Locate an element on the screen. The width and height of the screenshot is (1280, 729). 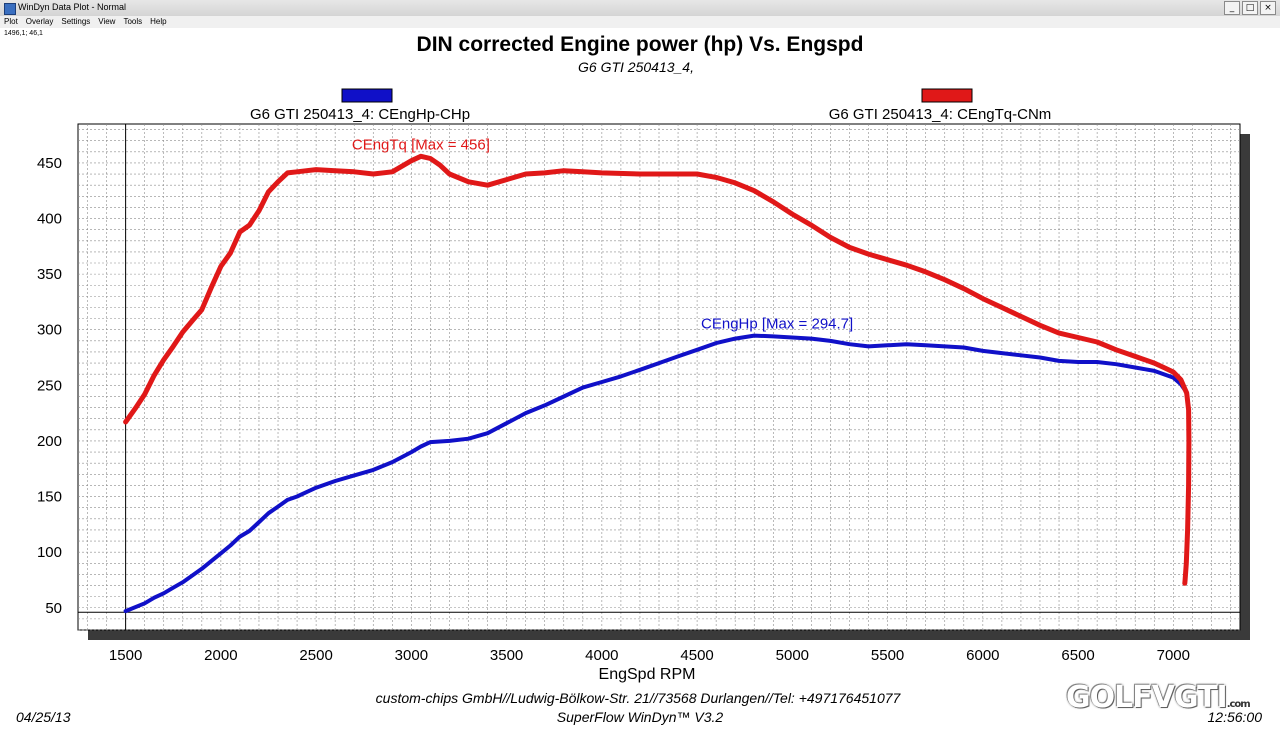
golfgti-watermark: GOLFVGTI.com is located at coordinates (1158, 697).